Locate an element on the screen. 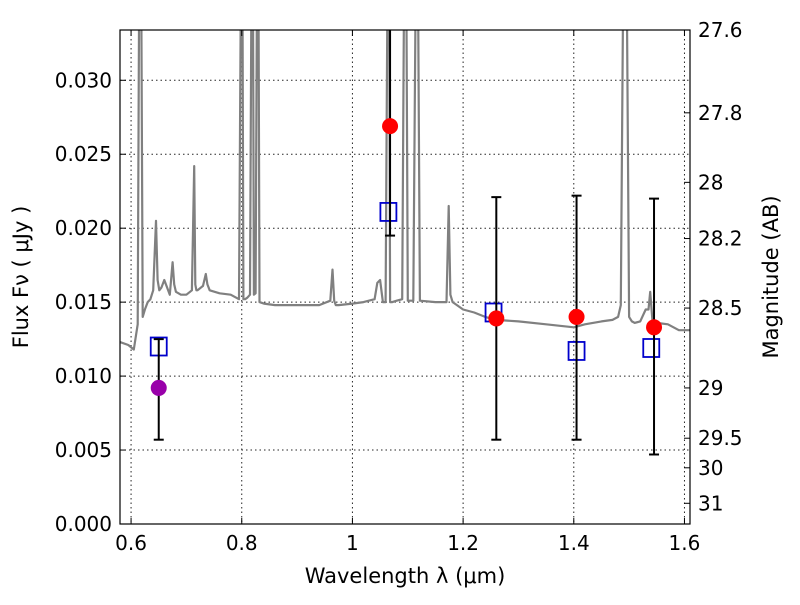 The width and height of the screenshot is (800, 605). y-tick-label: 0.015 is located at coordinates (83, 302).